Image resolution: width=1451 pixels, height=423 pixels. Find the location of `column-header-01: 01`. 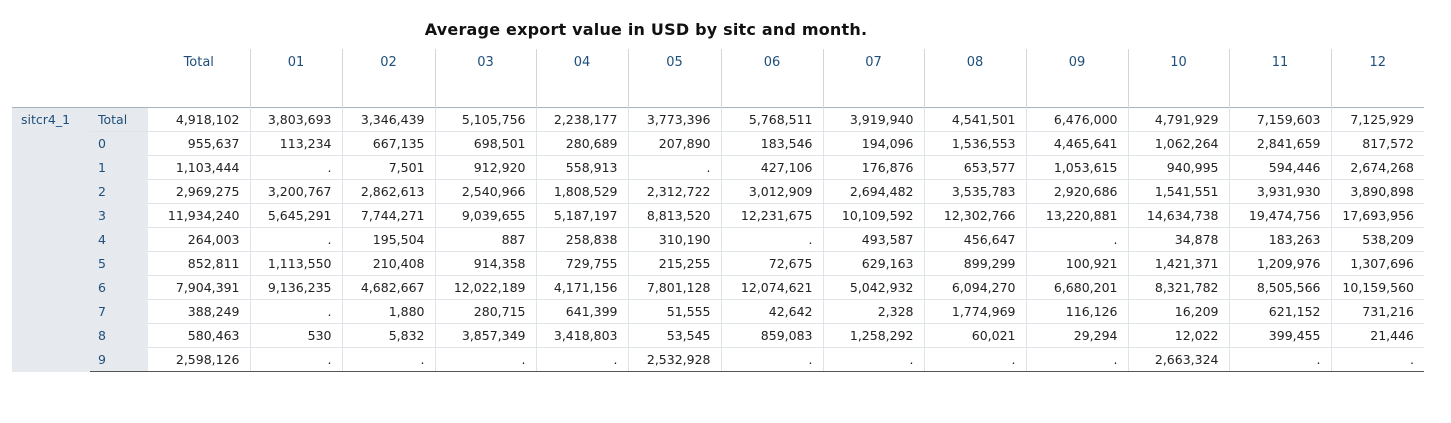

column-header-01: 01 is located at coordinates (296, 78).